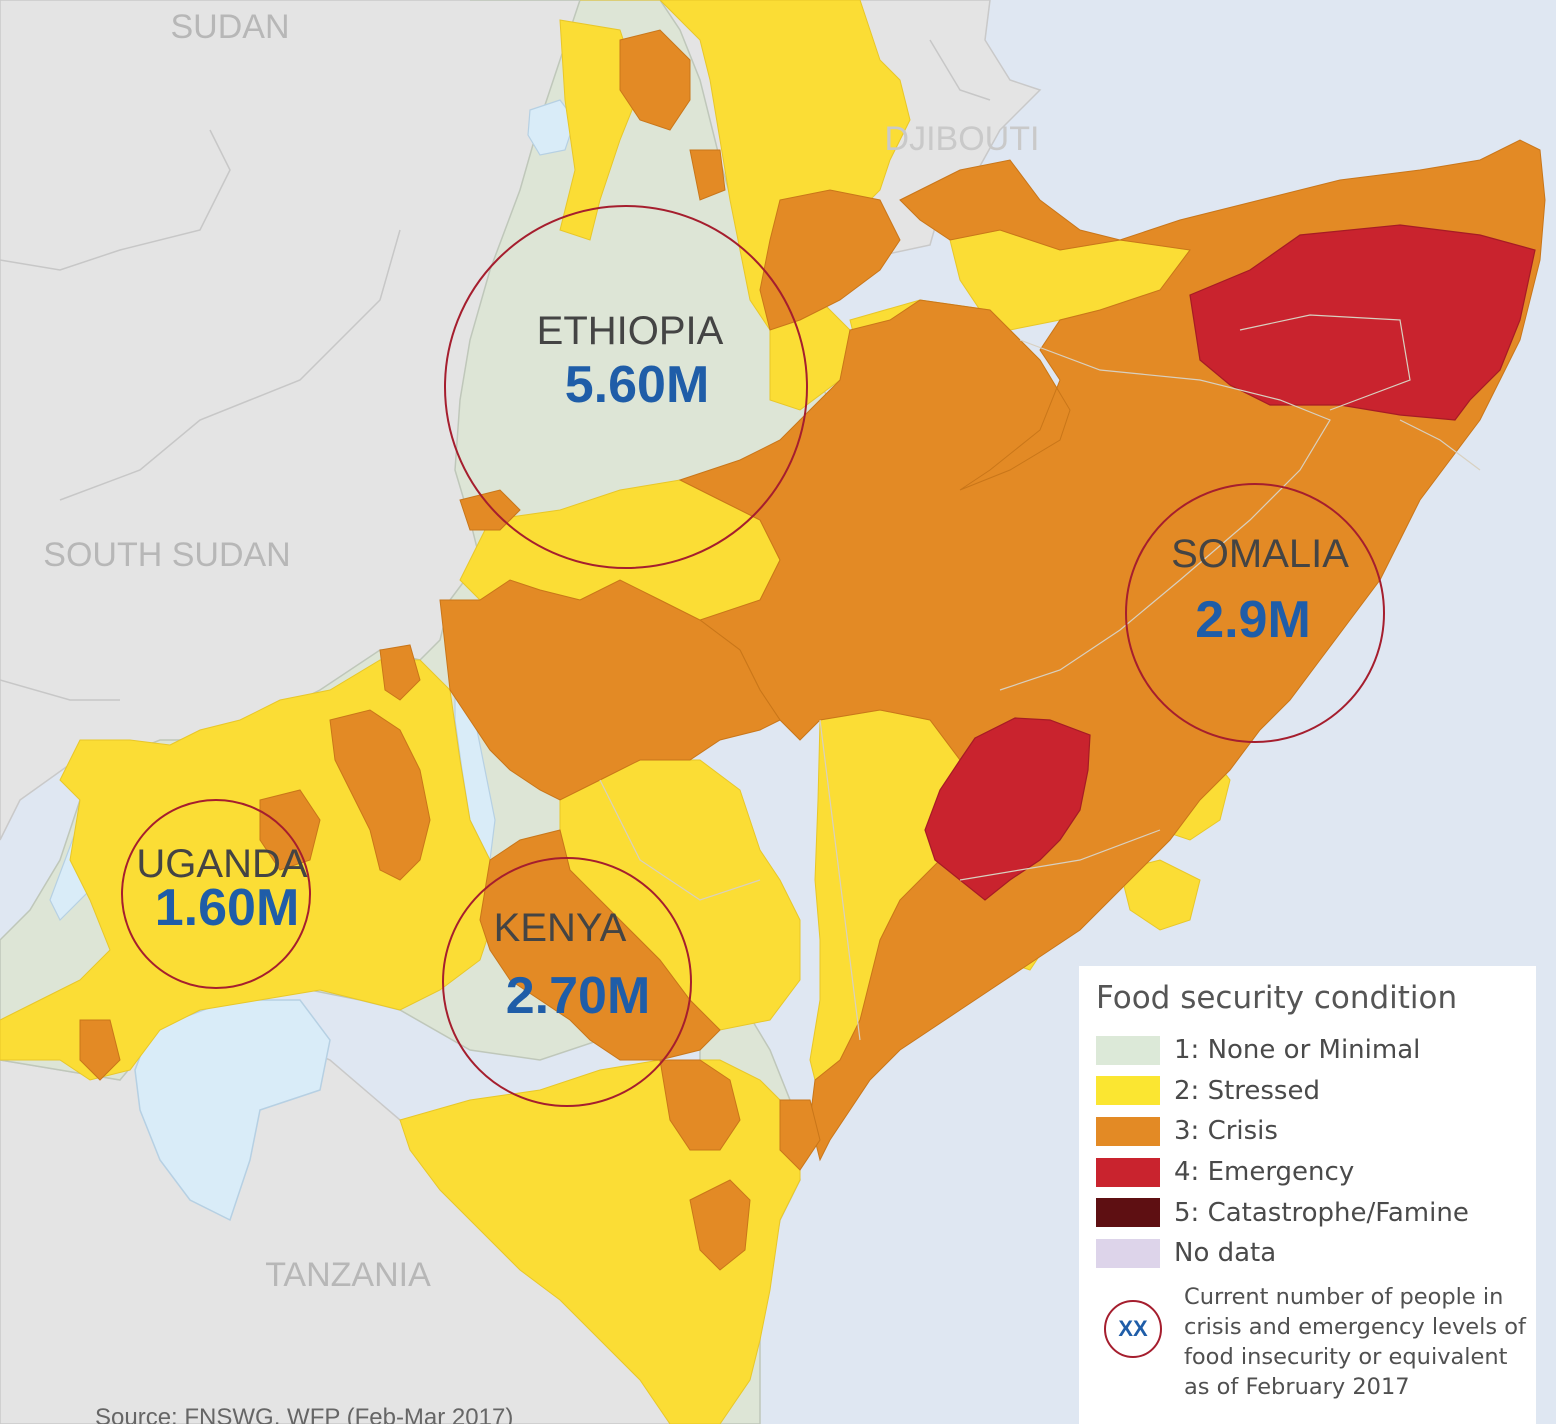  What do you see at coordinates (1362, 322) in the screenshot?
I see `zone-emergency-north` at bounding box center [1362, 322].